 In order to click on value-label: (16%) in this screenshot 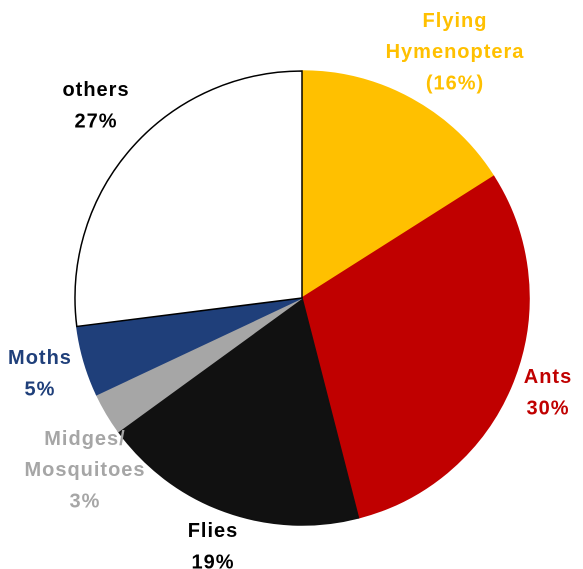, I will do `click(455, 83)`.